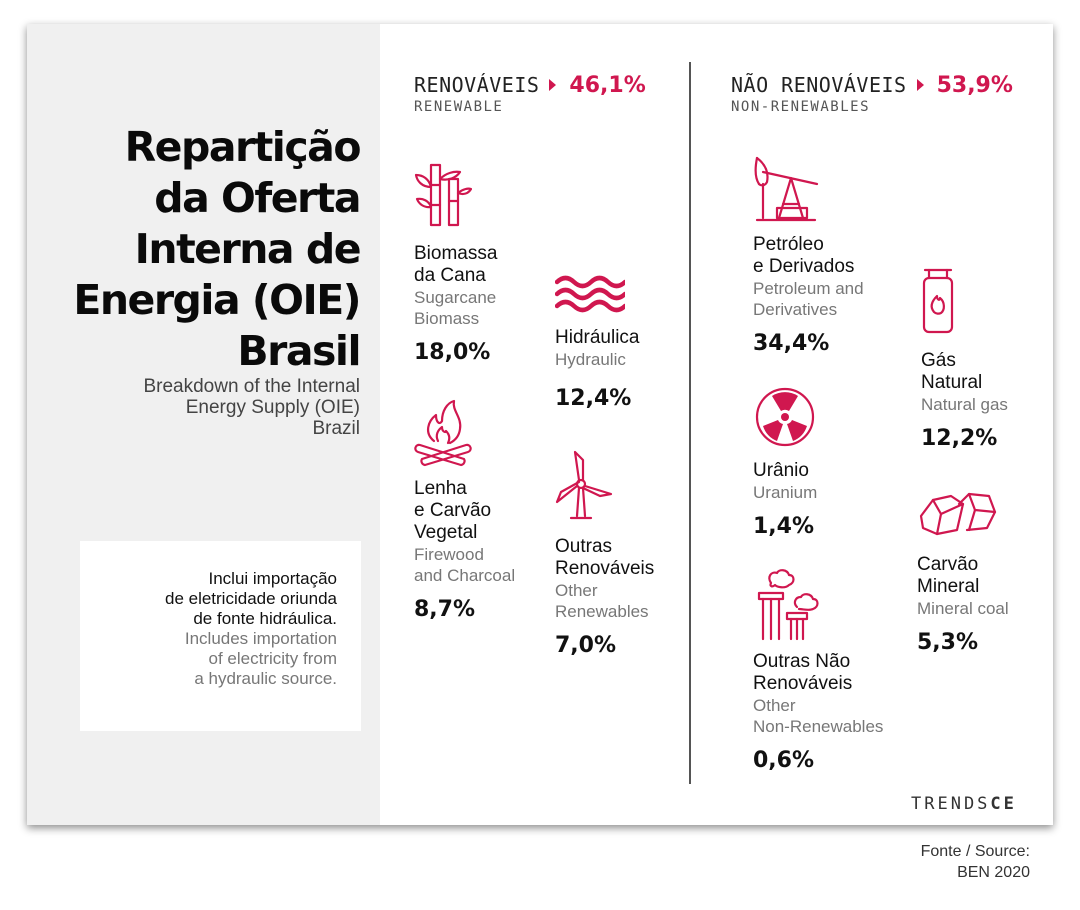 This screenshot has height=910, width=1080. What do you see at coordinates (455, 308) in the screenshot?
I see `item-label-en: Sugarcane Biomass` at bounding box center [455, 308].